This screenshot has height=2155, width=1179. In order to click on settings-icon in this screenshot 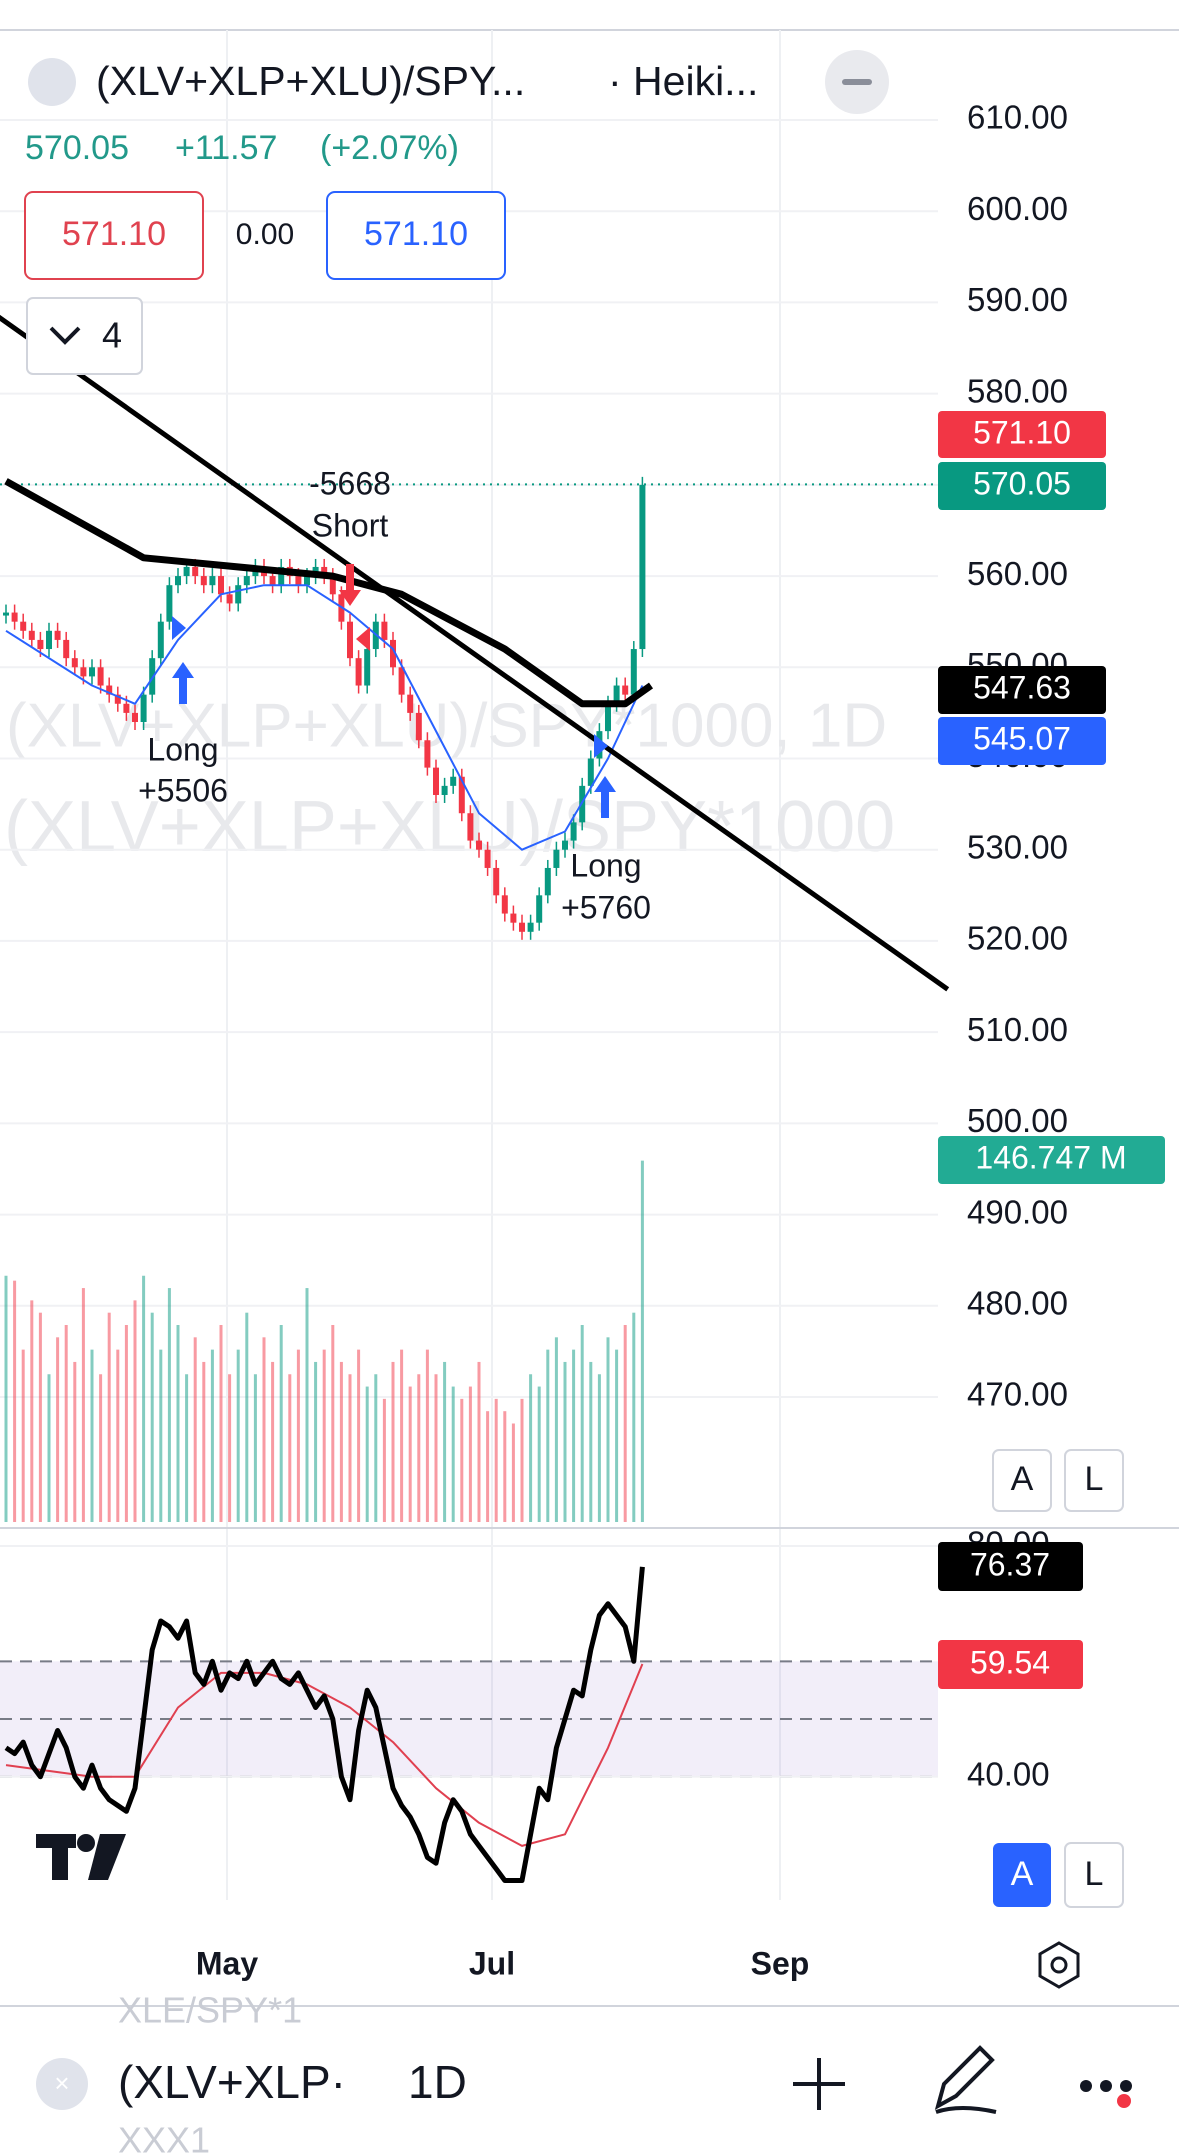, I will do `click(1059, 1965)`.